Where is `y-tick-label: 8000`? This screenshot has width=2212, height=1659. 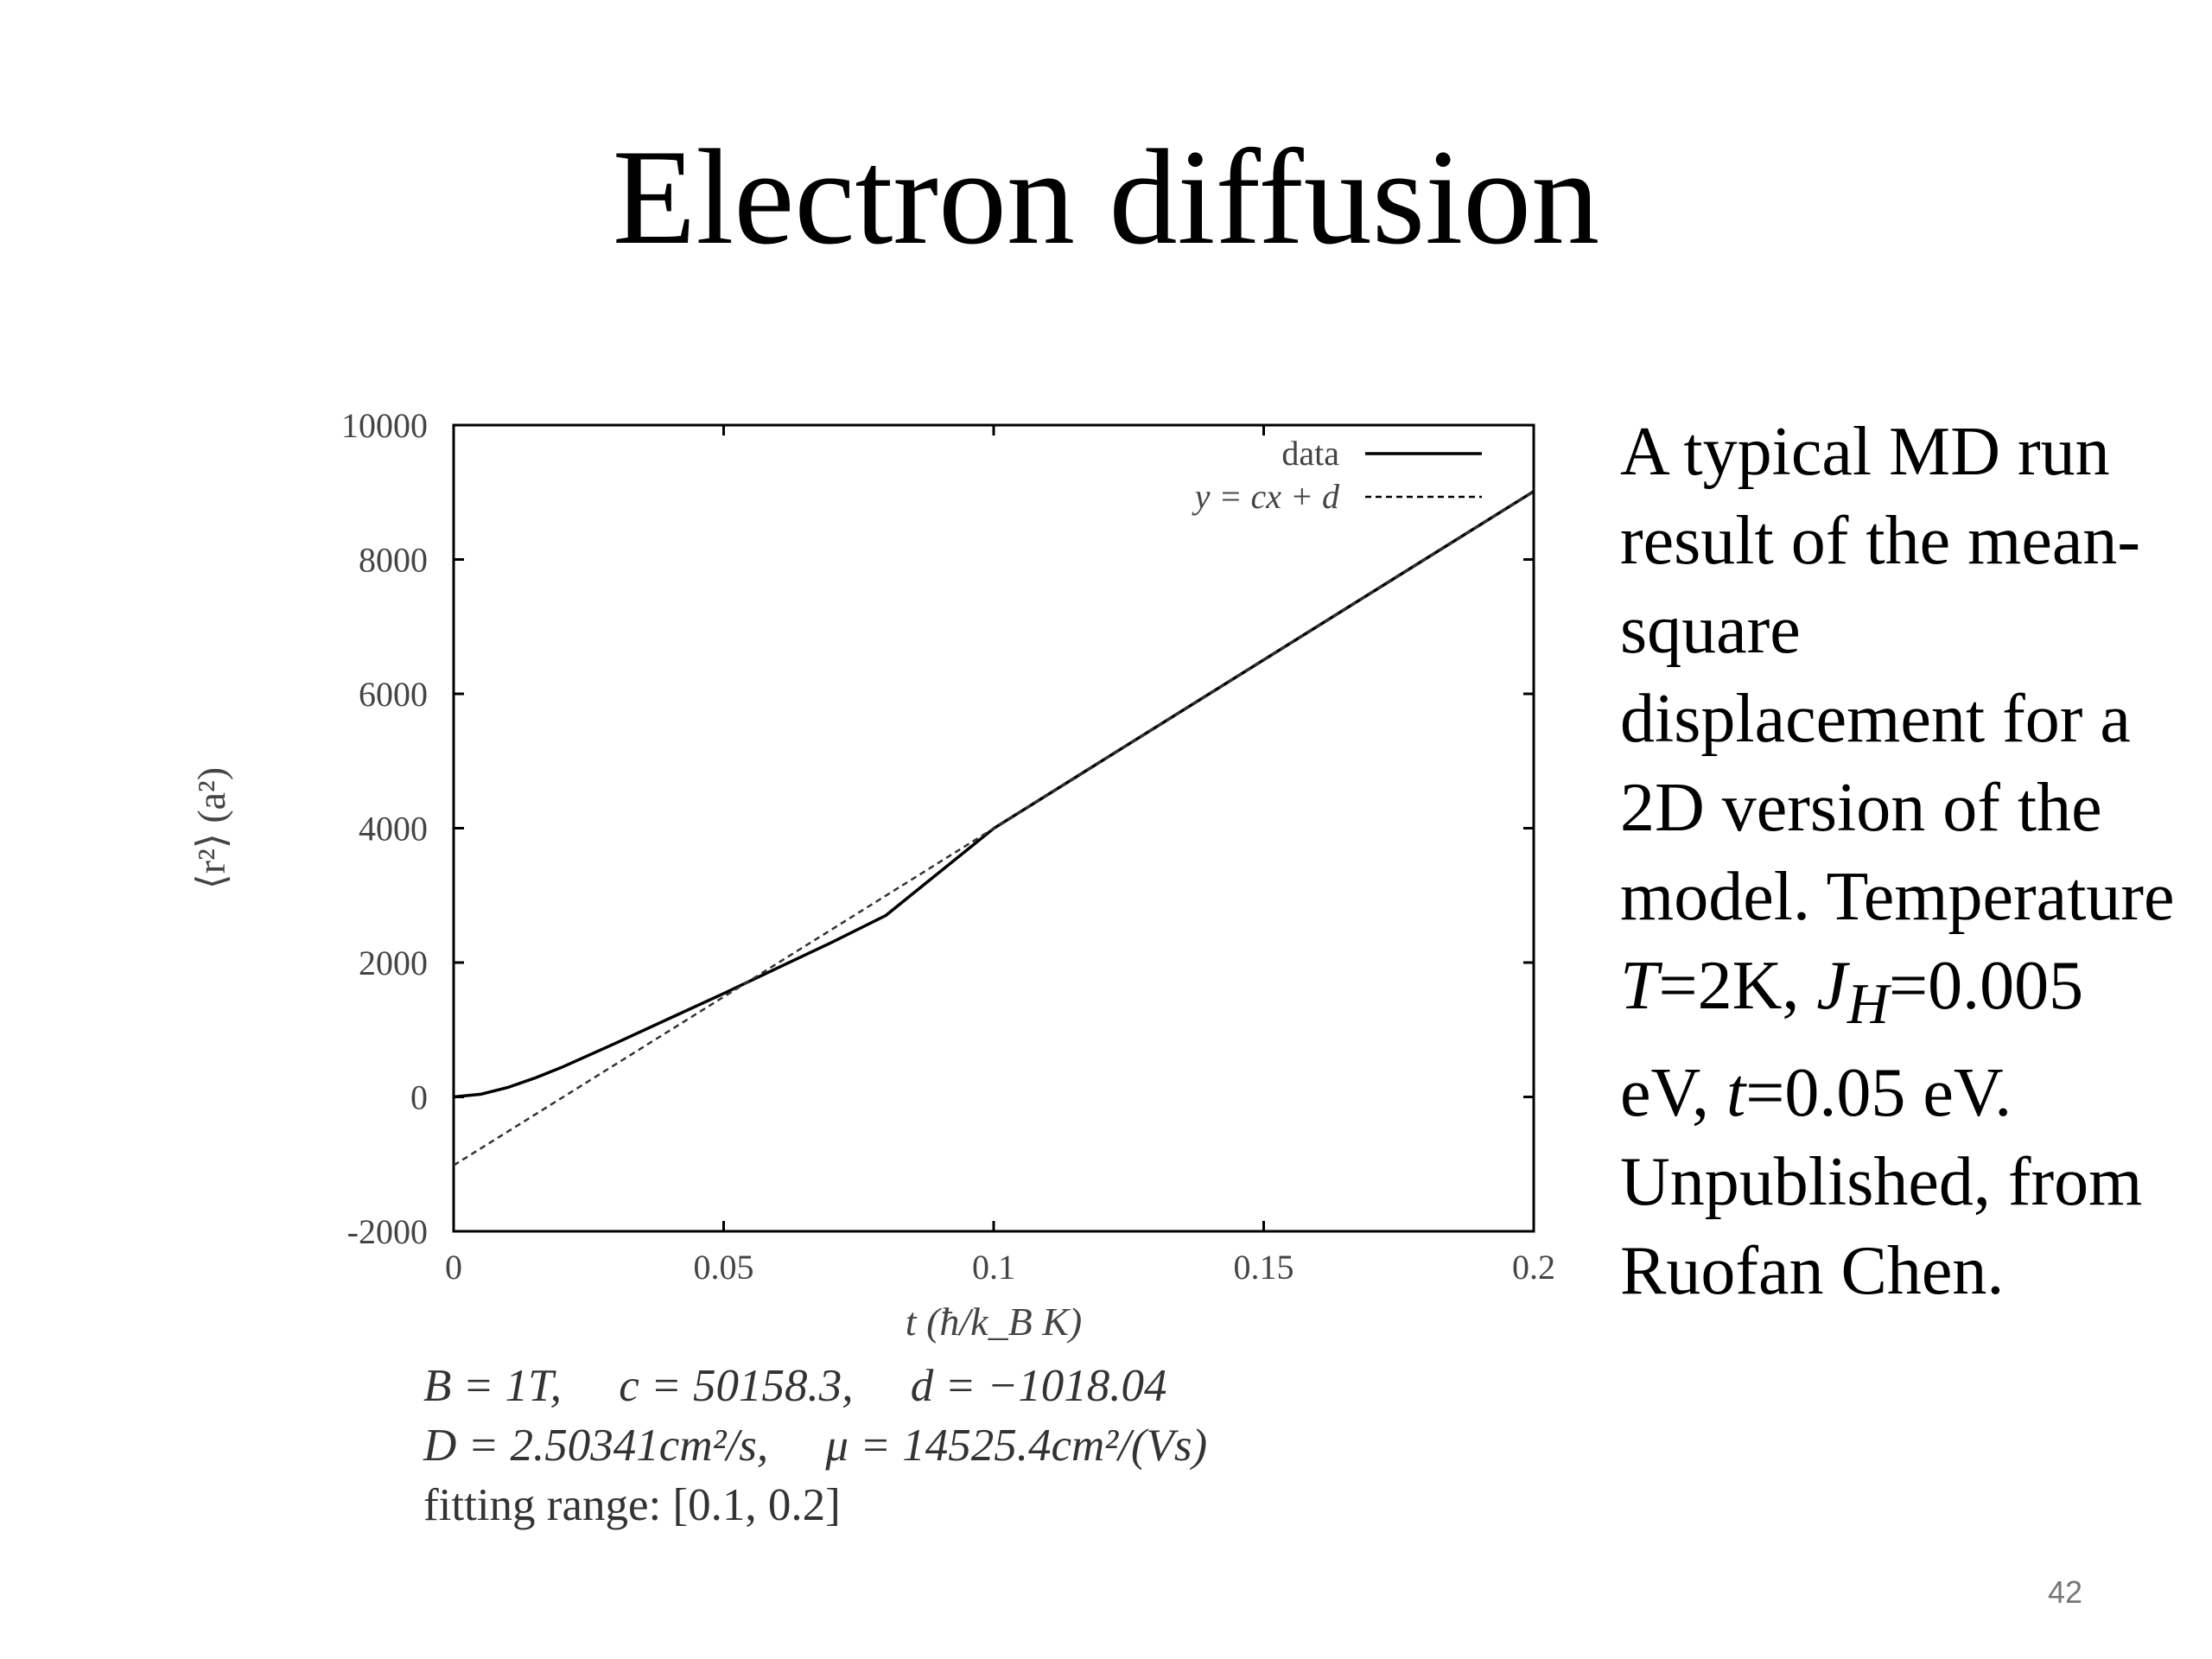
y-tick-label: 8000 is located at coordinates (393, 560).